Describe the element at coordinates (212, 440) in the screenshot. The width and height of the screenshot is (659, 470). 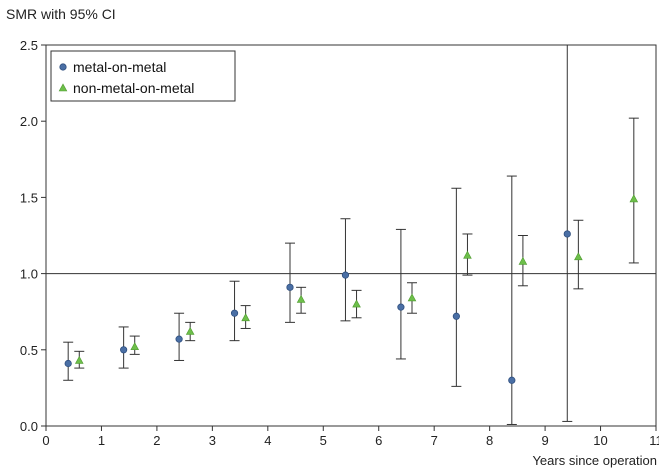
I see `x-tick-label: 3` at that location.